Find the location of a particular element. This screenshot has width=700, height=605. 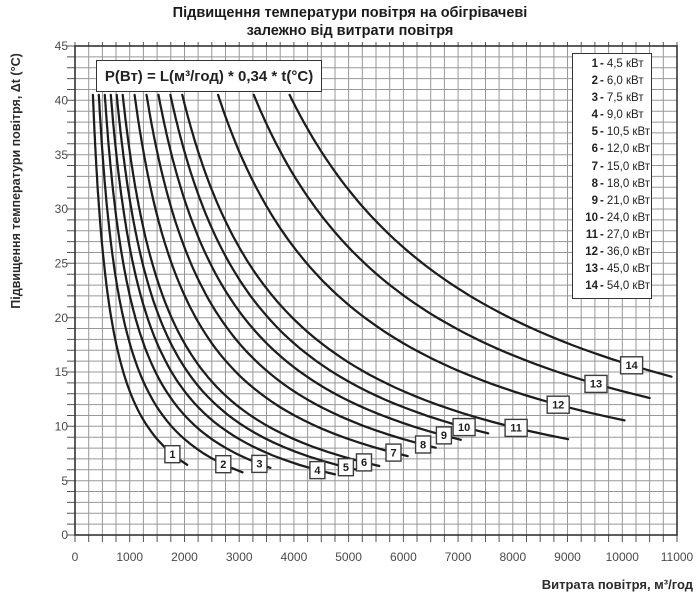

legend-item-value: 15,0 кВт is located at coordinates (628, 166).